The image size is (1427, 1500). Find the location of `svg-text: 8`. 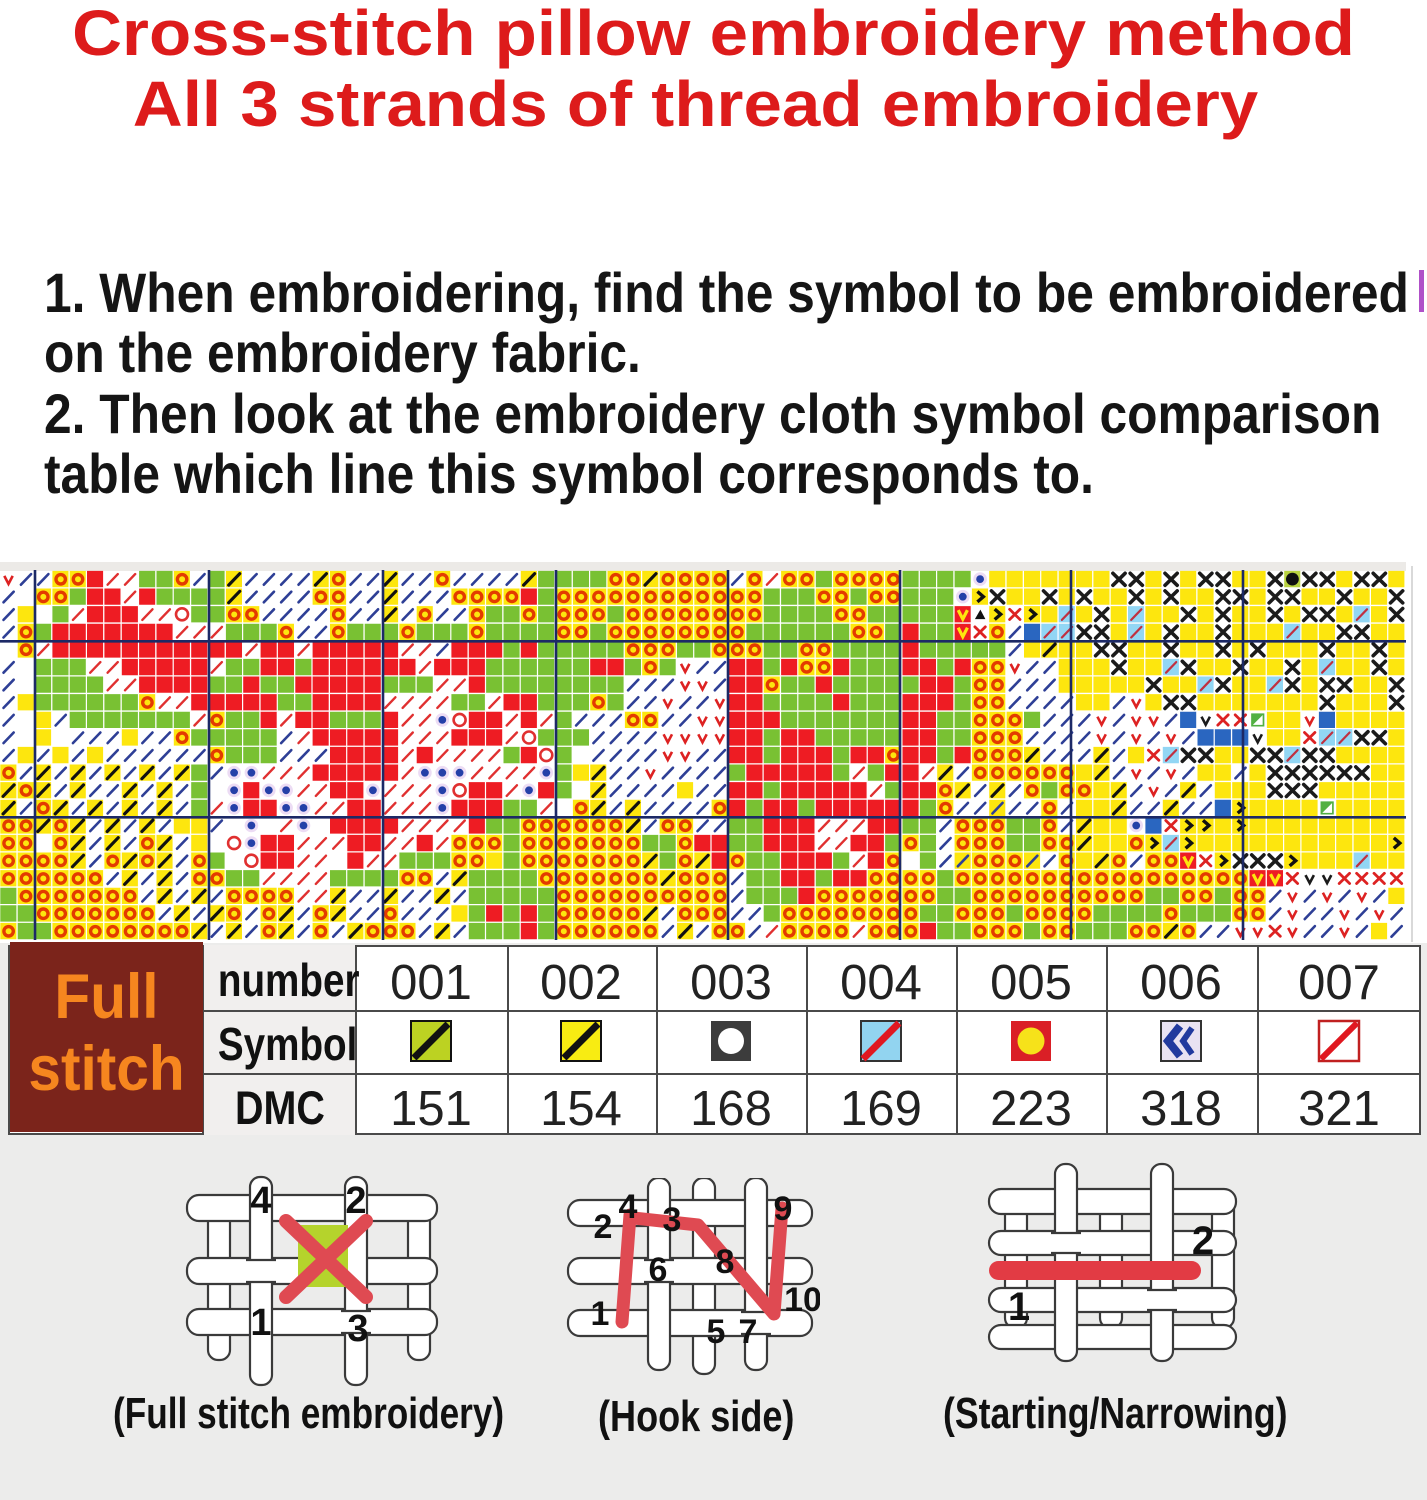

svg-text: 8 is located at coordinates (725, 1262).